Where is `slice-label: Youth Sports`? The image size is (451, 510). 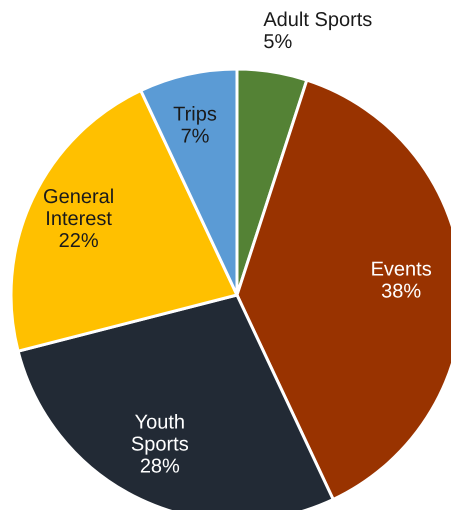
slice-label: Youth Sports is located at coordinates (159, 433).